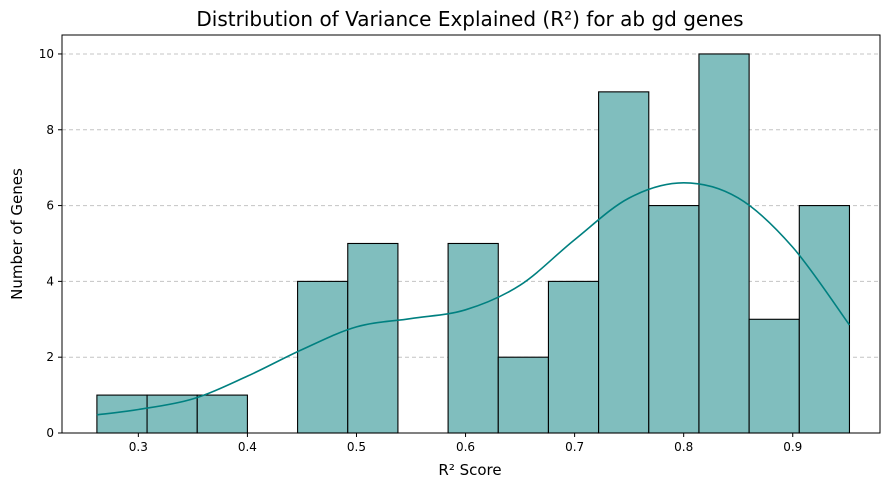 The image size is (889, 490). What do you see at coordinates (50, 243) in the screenshot?
I see `y-axis-ticks: 0 2 4 6 8 10` at bounding box center [50, 243].